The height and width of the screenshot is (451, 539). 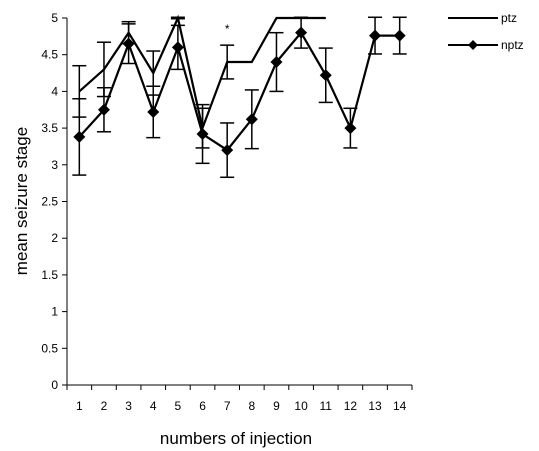 What do you see at coordinates (104, 406) in the screenshot?
I see `x-tick-label: 2` at bounding box center [104, 406].